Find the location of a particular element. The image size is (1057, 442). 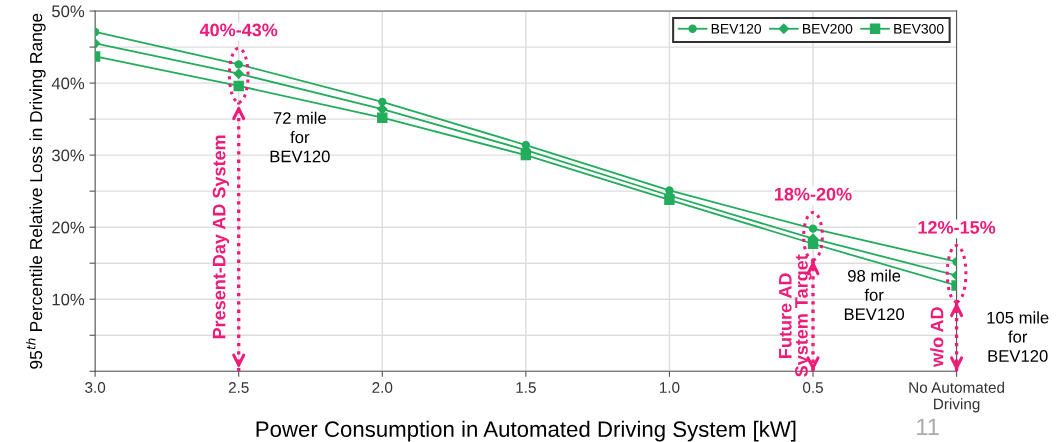

y-tick-label: 30% is located at coordinates (68, 155).